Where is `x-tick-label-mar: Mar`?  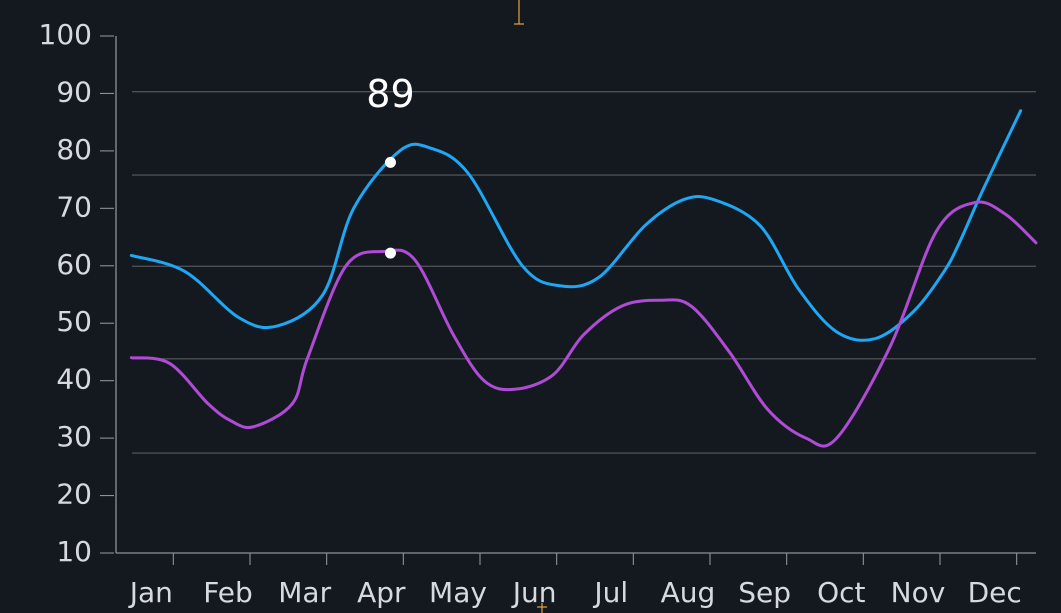
x-tick-label-mar: Mar is located at coordinates (304, 592).